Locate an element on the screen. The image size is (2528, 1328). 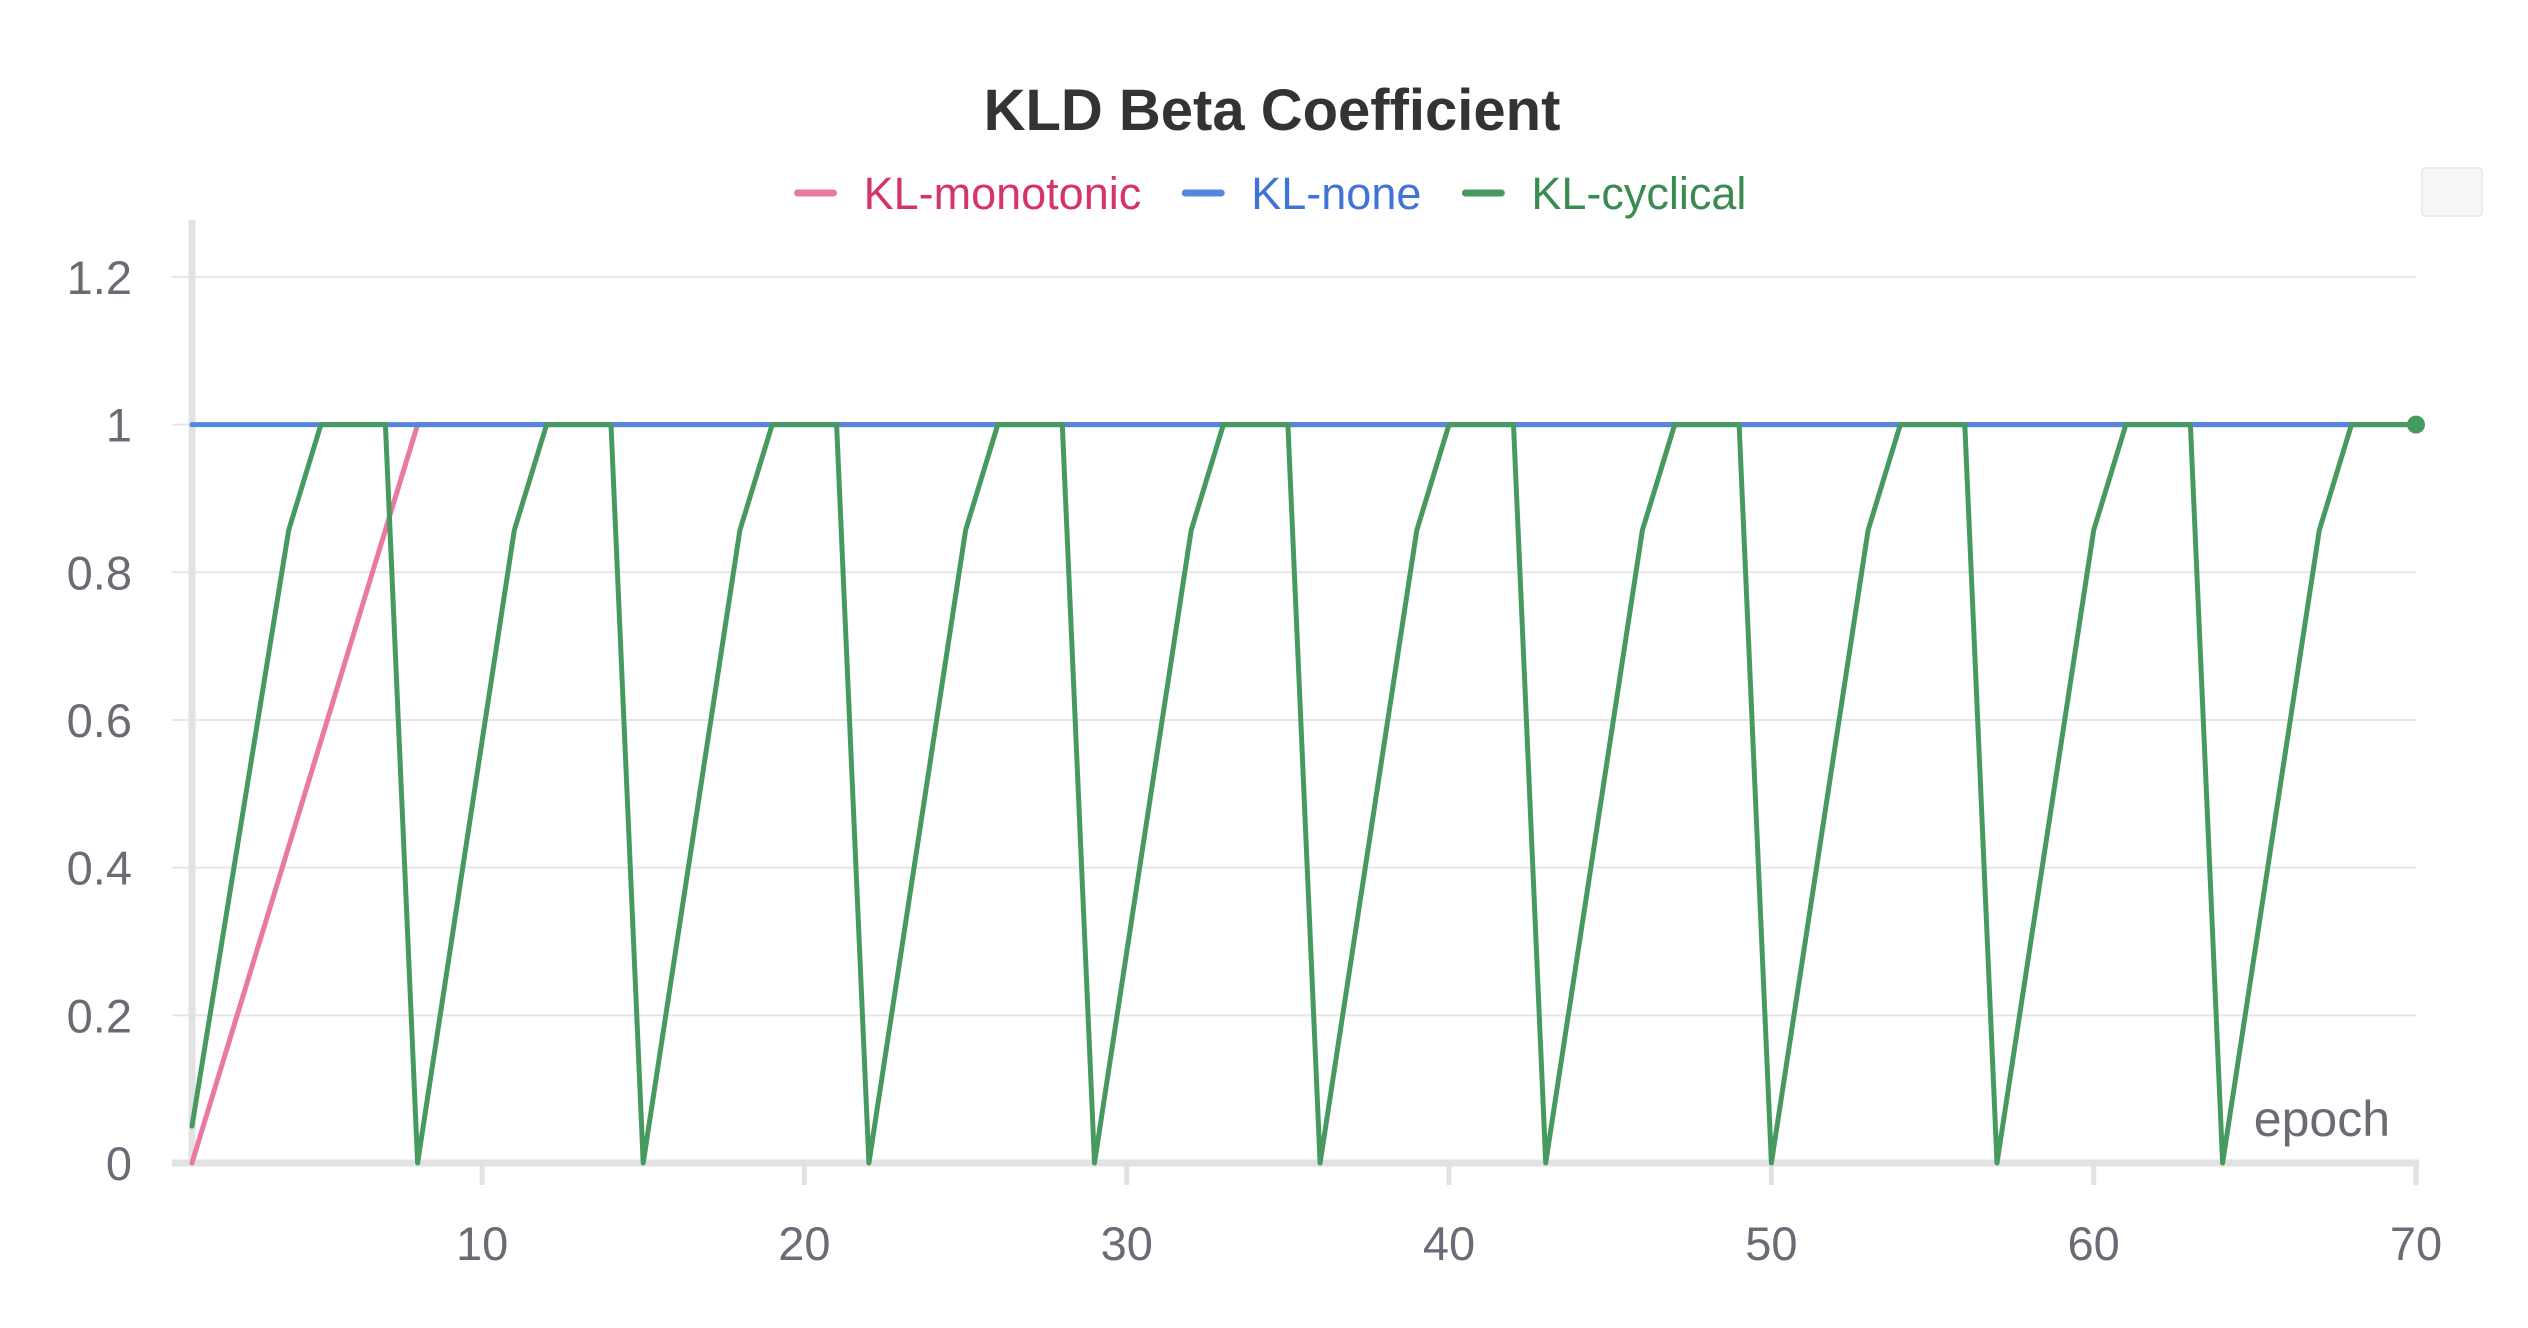
x-tick-label: 20 is located at coordinates (804, 1243).